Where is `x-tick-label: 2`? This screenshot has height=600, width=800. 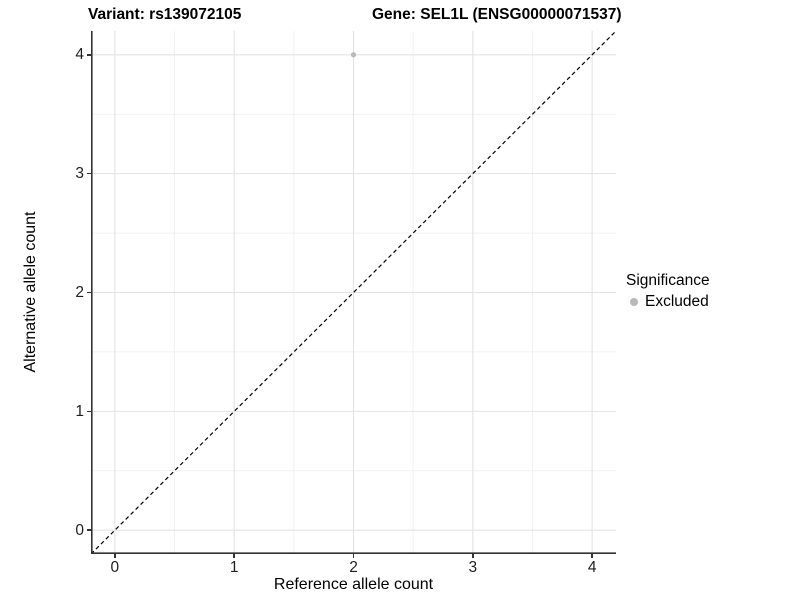 x-tick-label: 2 is located at coordinates (353, 567).